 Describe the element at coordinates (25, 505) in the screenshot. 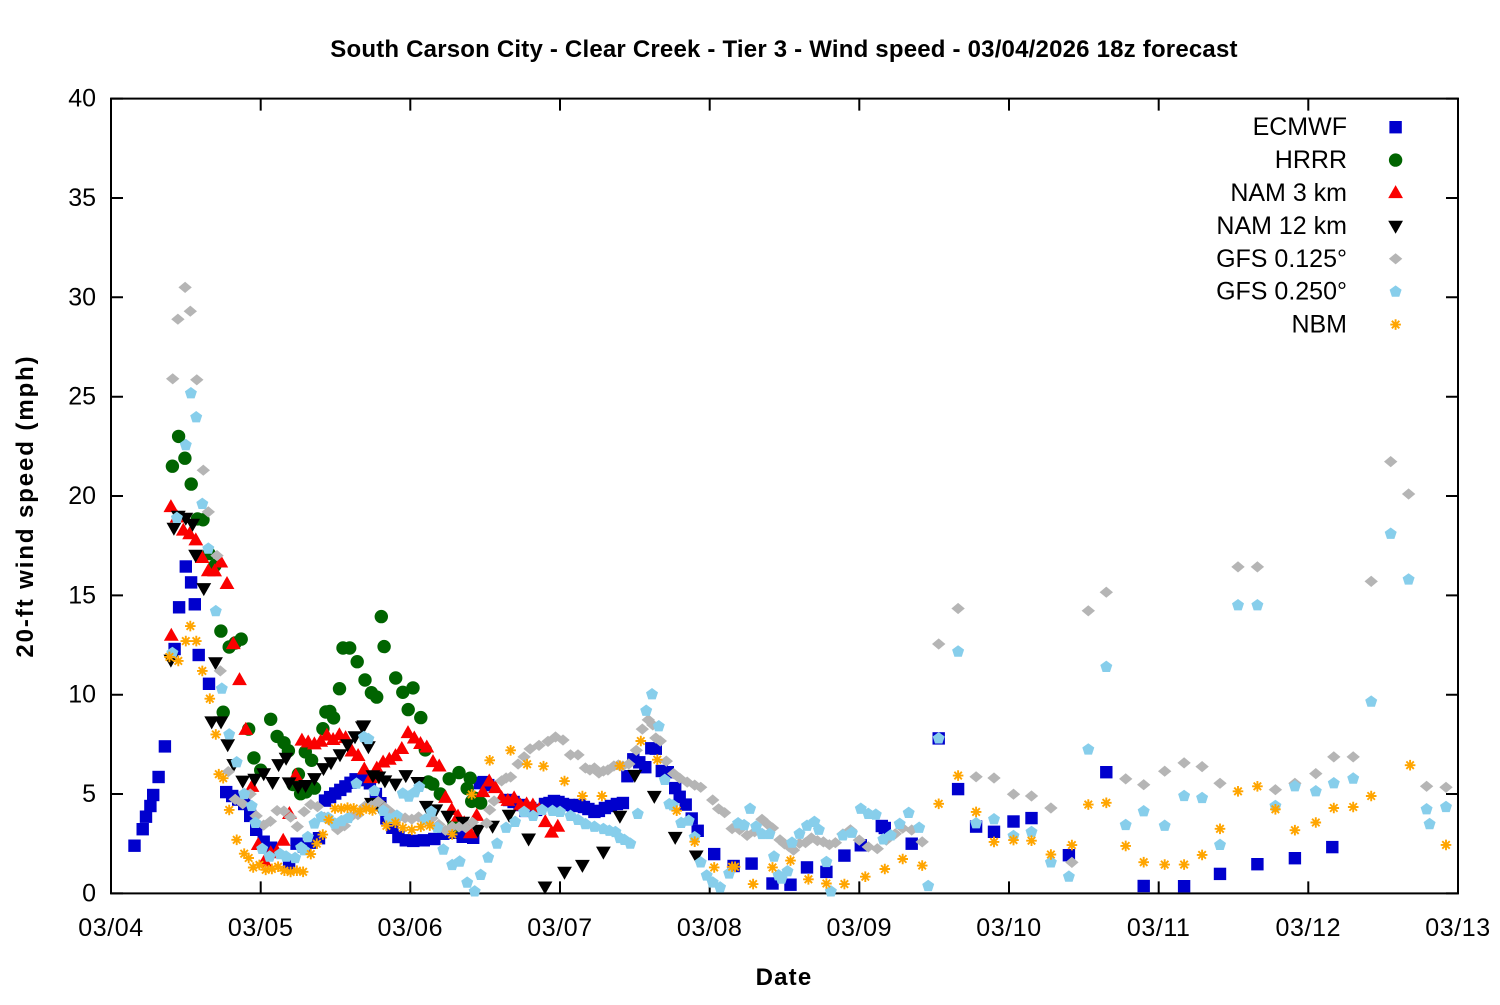

I see `svg-text: 20-ft wind speed (mph)` at that location.